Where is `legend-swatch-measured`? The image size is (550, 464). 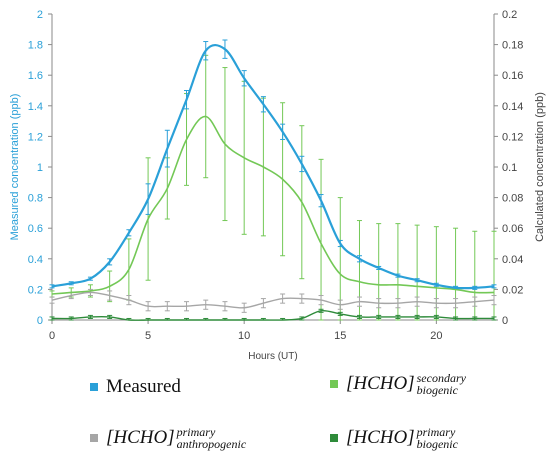
legend-swatch-measured is located at coordinates (94, 387).